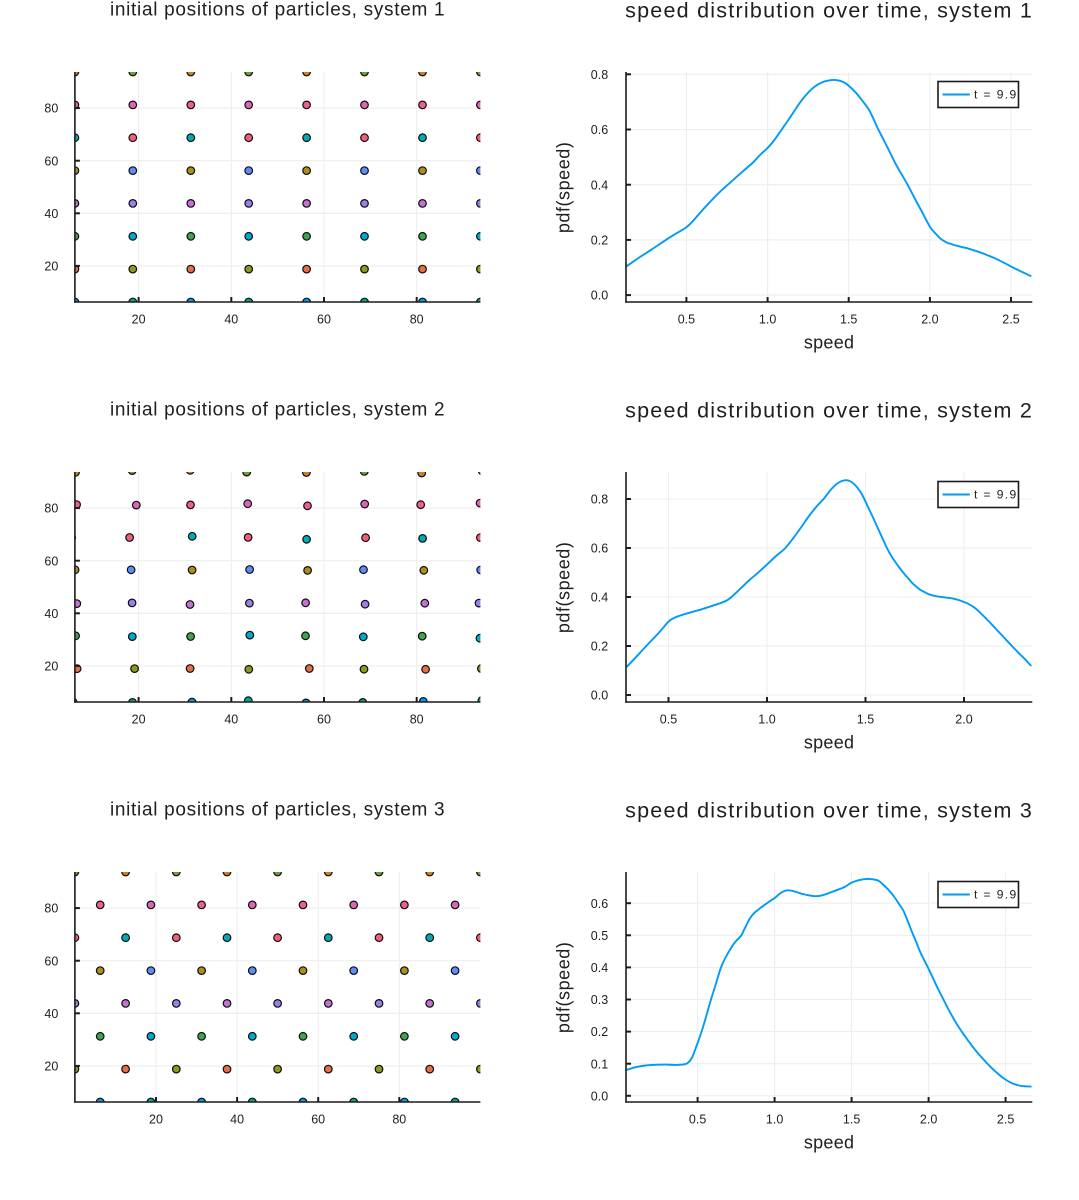 The image size is (1079, 1200). What do you see at coordinates (599, 1000) in the screenshot?
I see `svg-text: 0.3` at bounding box center [599, 1000].